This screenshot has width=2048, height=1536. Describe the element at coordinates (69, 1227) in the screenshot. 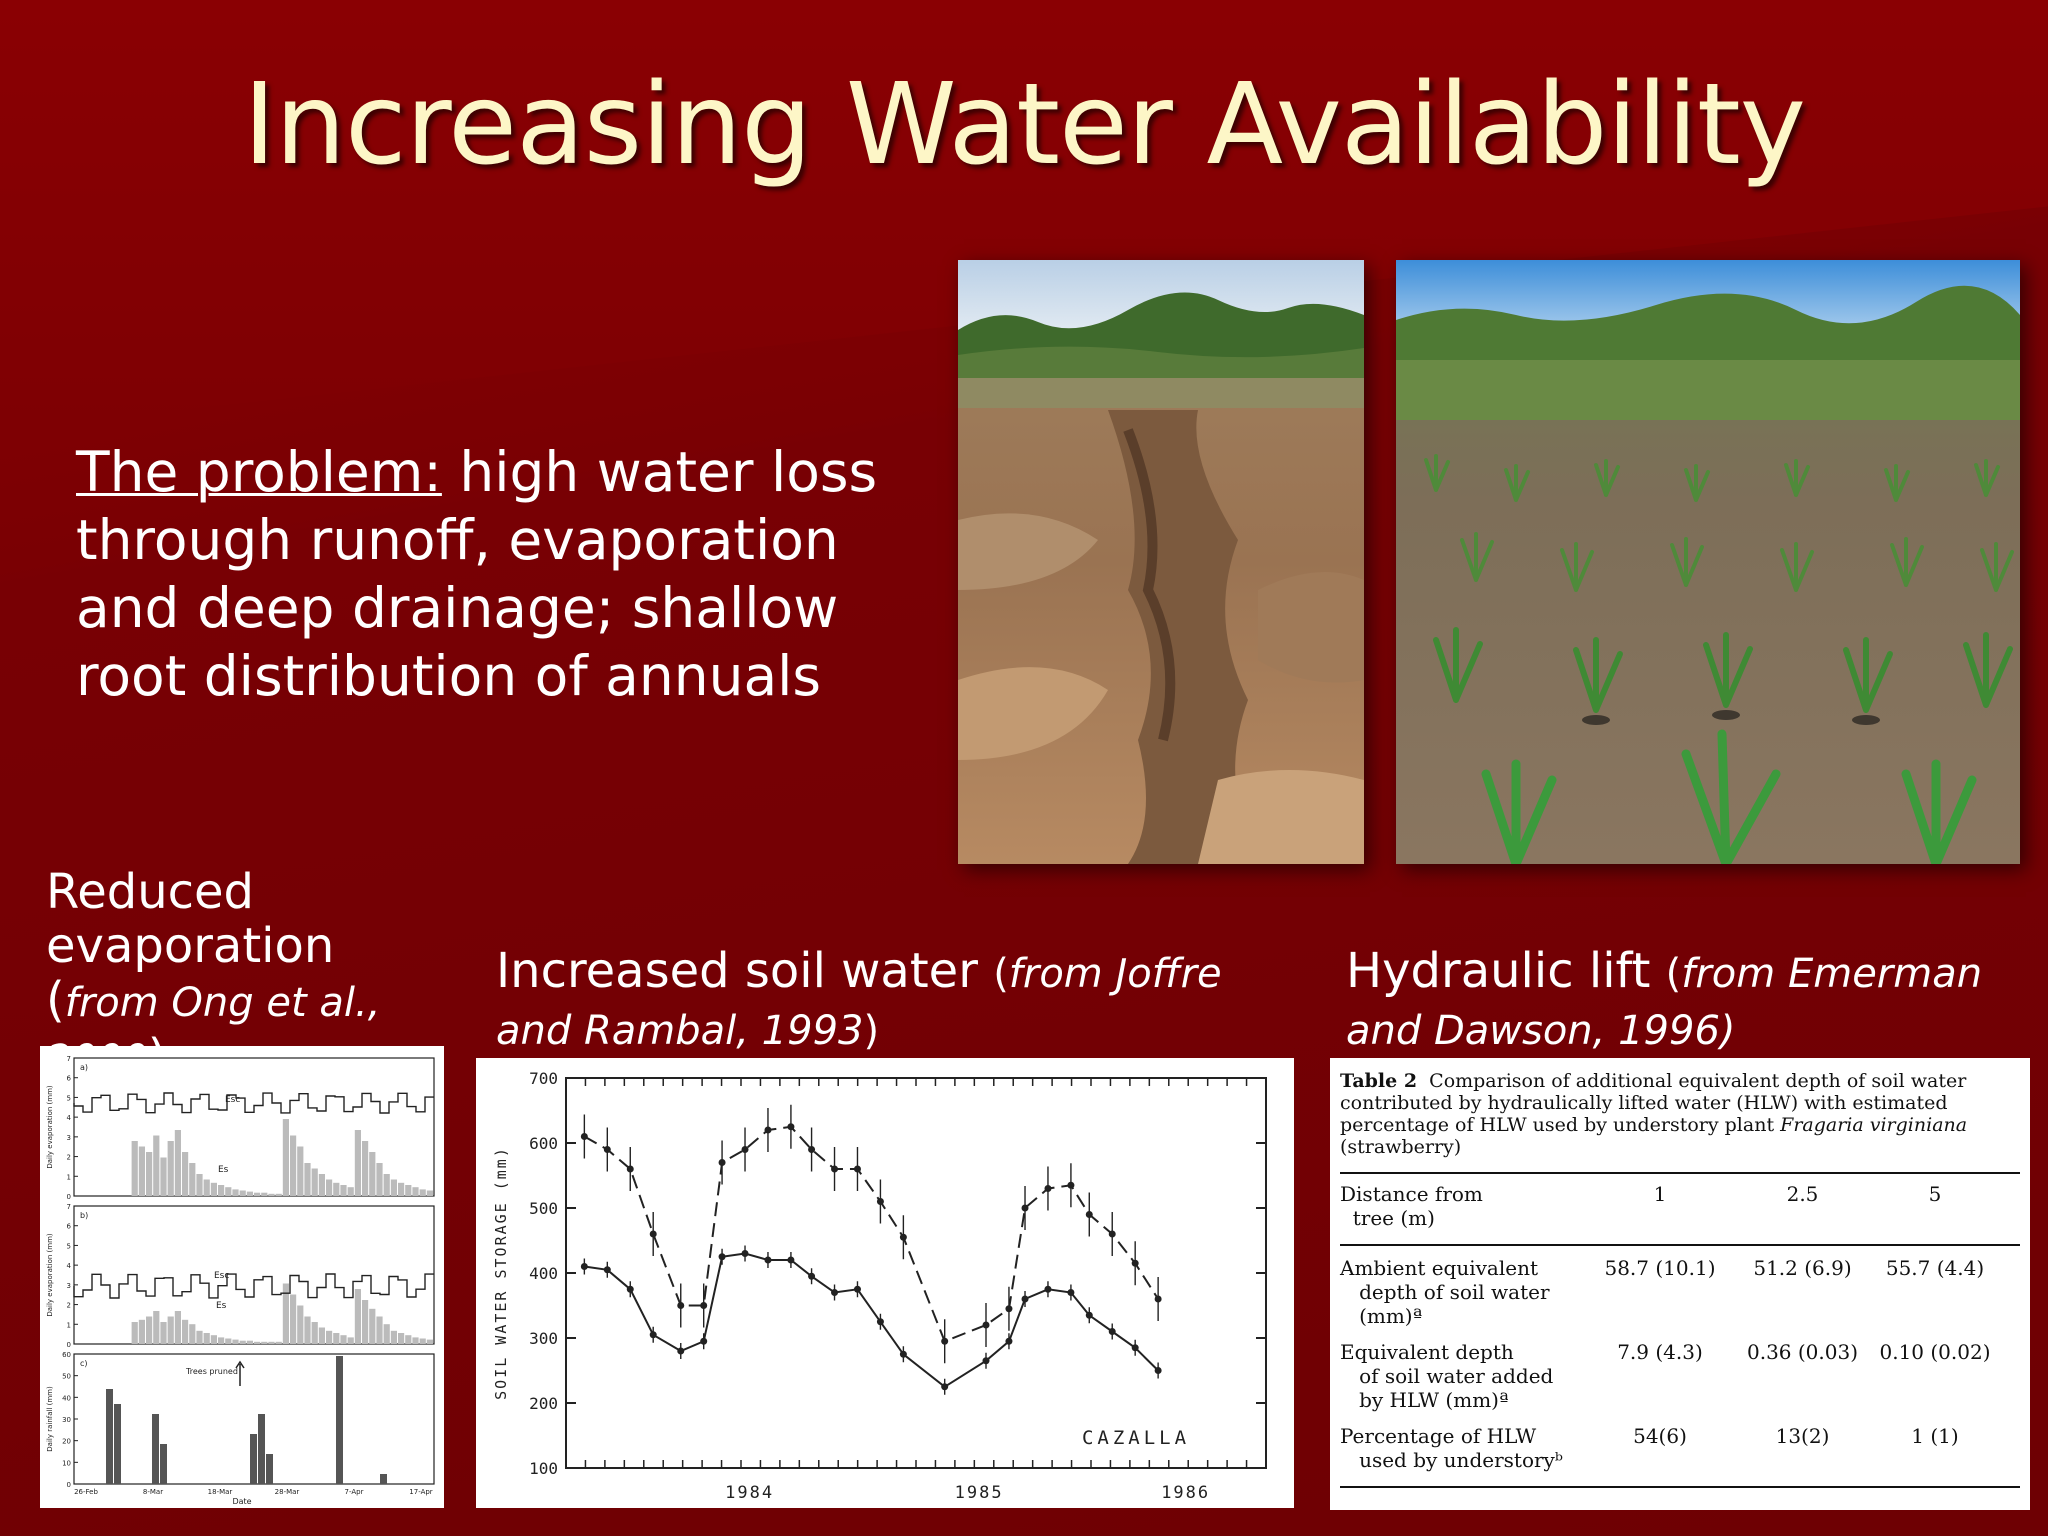

I see `y-tick-label: 6` at that location.